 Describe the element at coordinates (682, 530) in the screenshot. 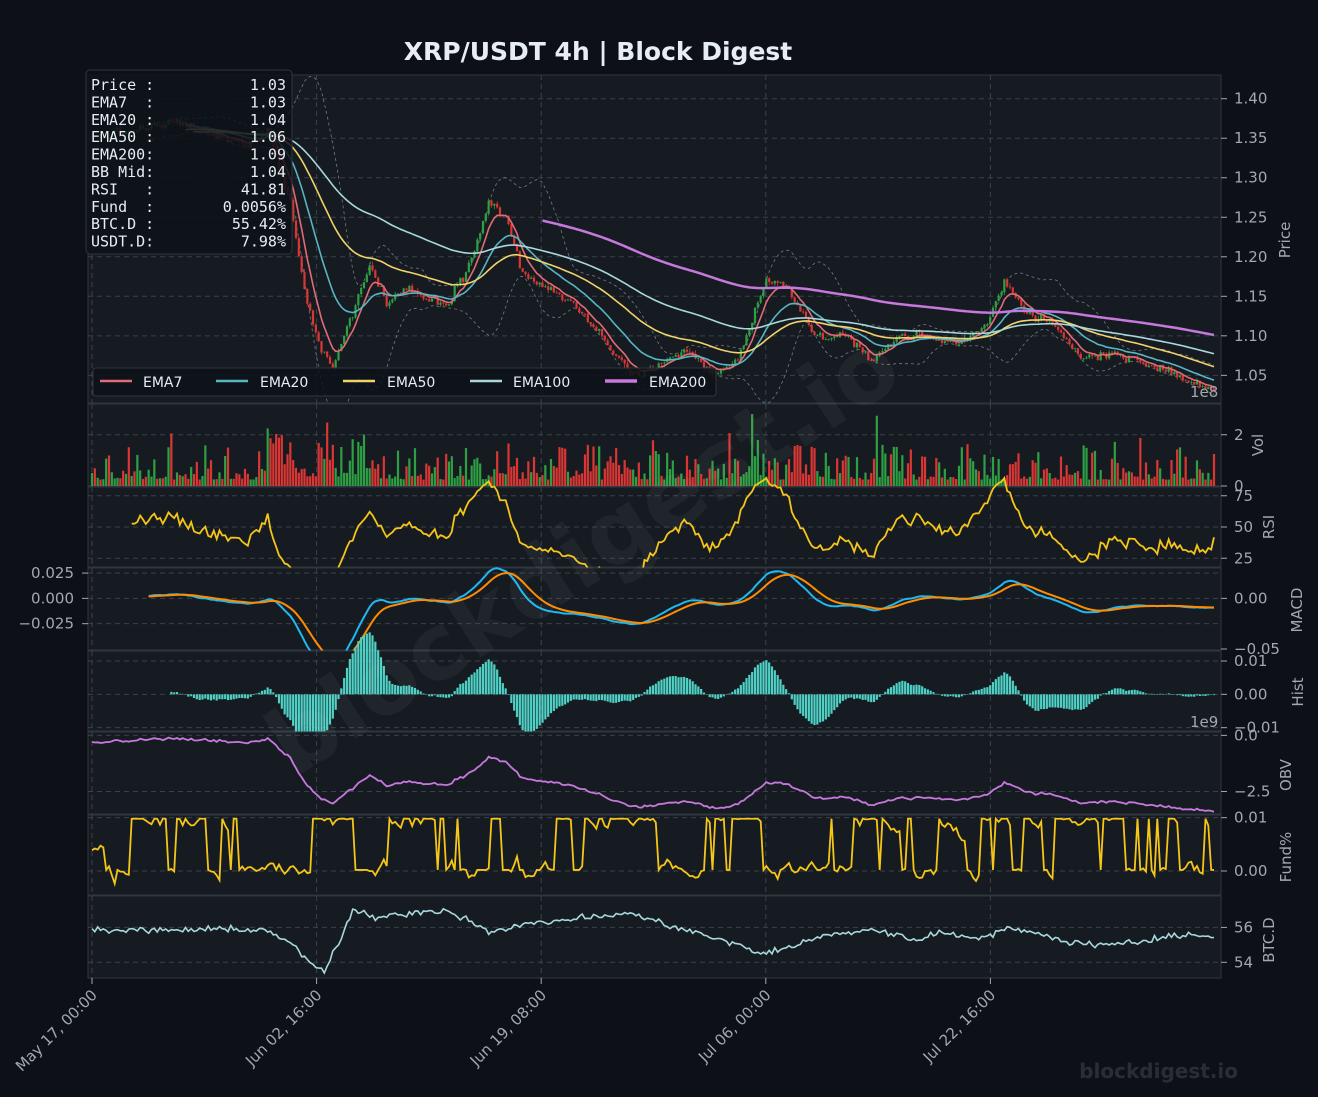

I see `rsi-panel: 75 50 25 RSI` at that location.